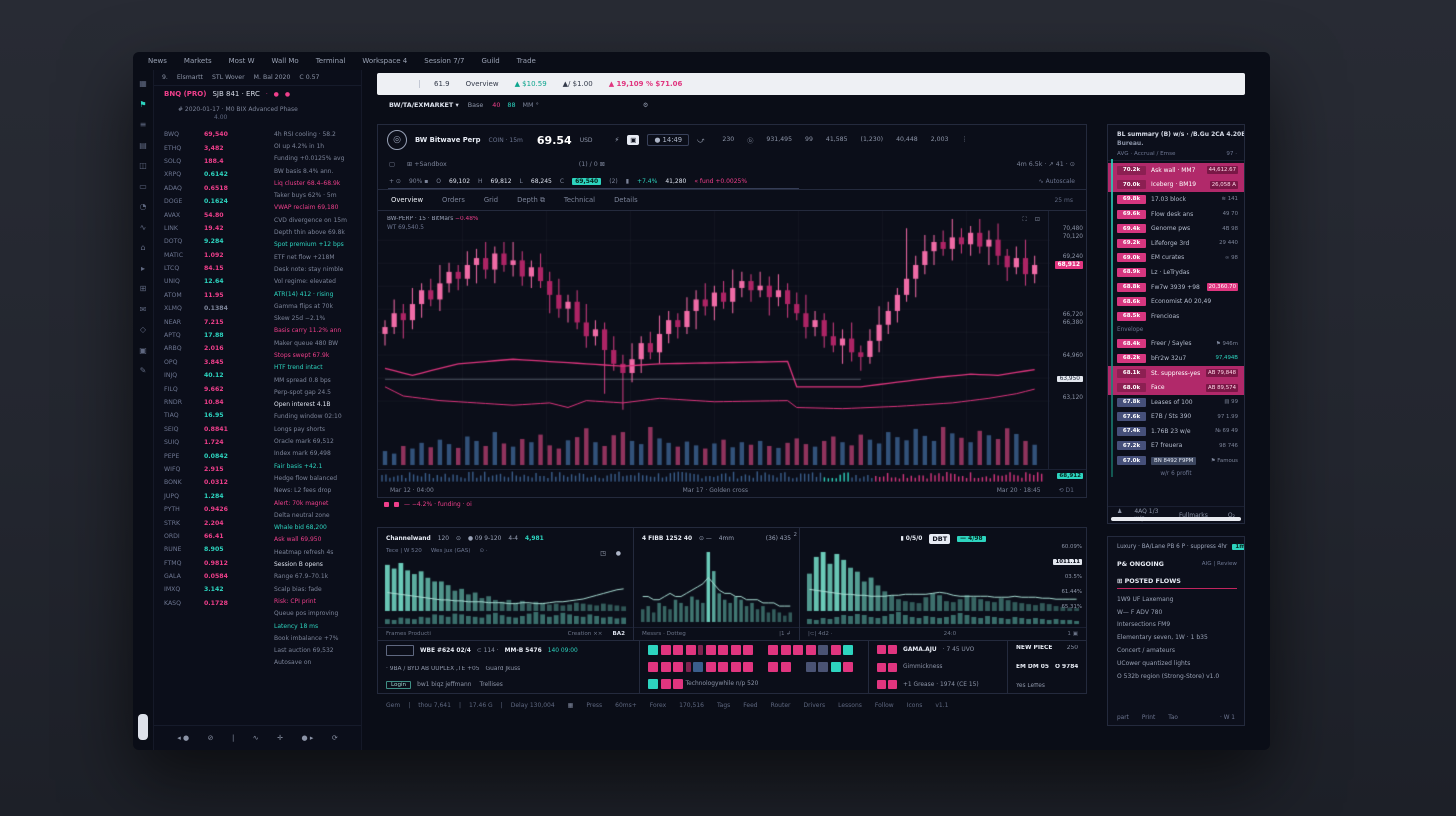 The image size is (1456, 816). Describe the element at coordinates (143, 309) in the screenshot. I see `mail-icon: ✉` at that location.